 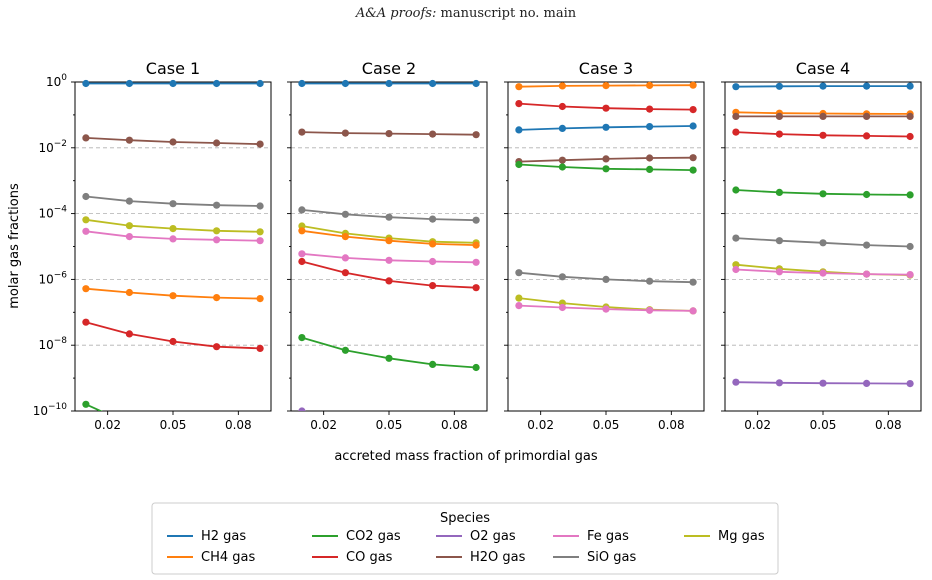 I want to click on legend-label: O2 gas, so click(x=493, y=536).